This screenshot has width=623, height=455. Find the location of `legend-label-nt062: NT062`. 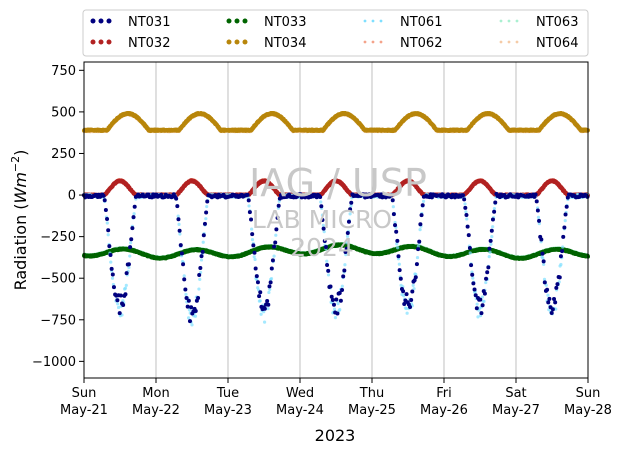

legend-label-nt062: NT062 is located at coordinates (421, 43).